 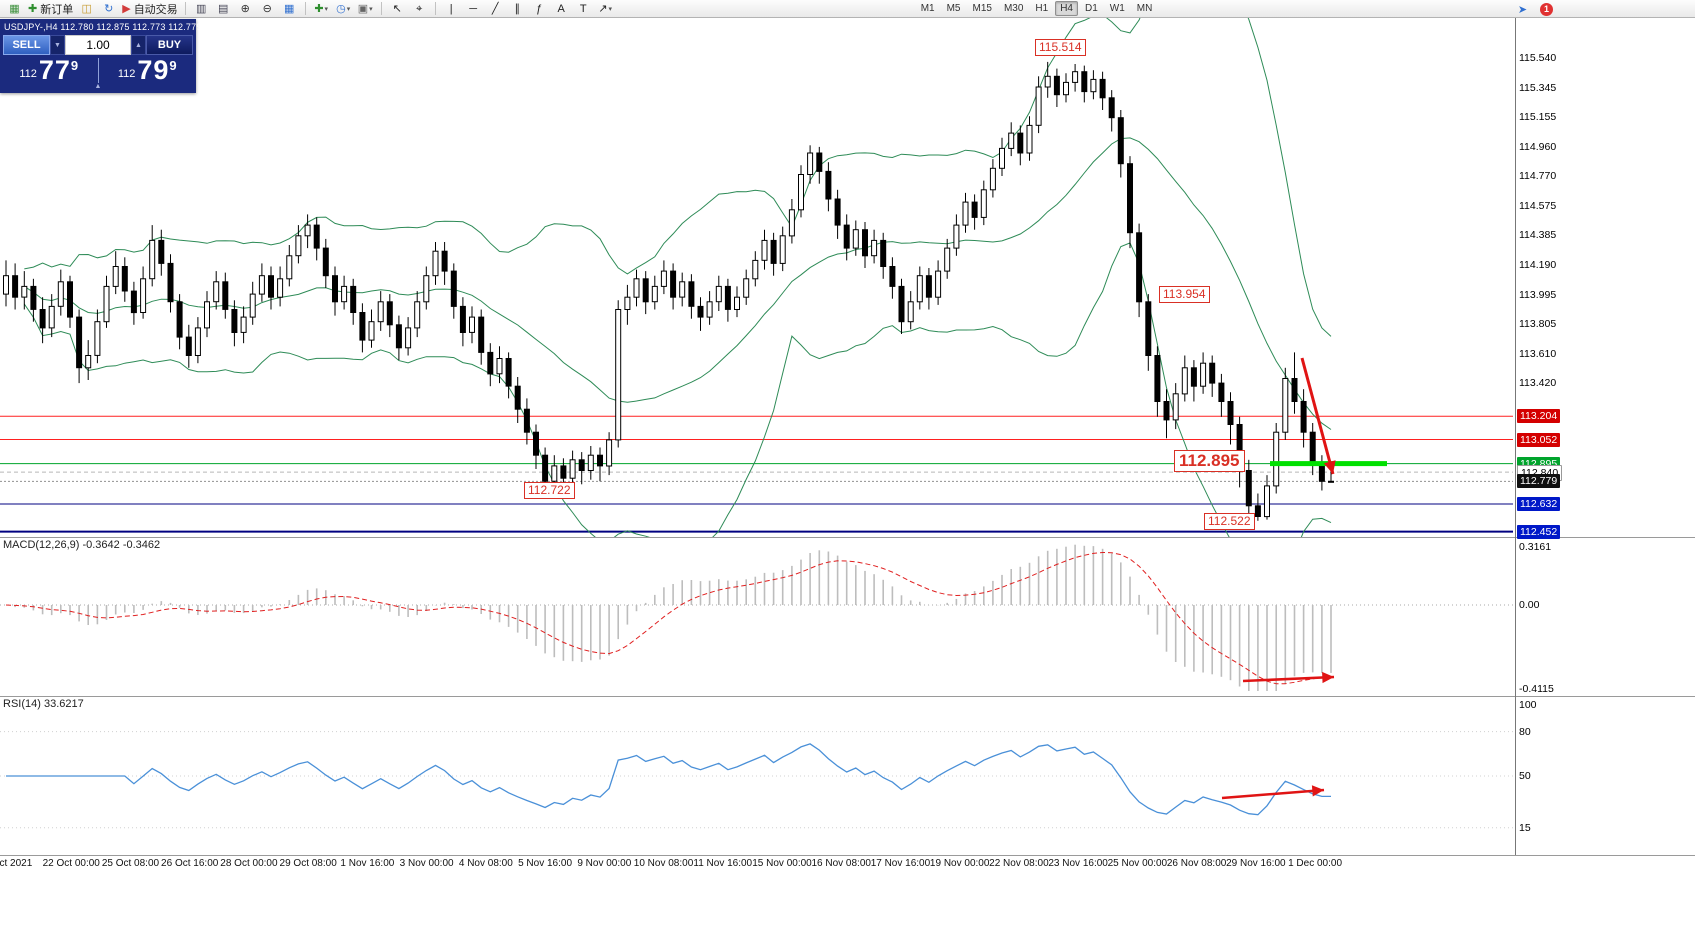 What do you see at coordinates (603, 8) in the screenshot?
I see `arrows-tool-icon-glyph: ↗` at bounding box center [603, 8].